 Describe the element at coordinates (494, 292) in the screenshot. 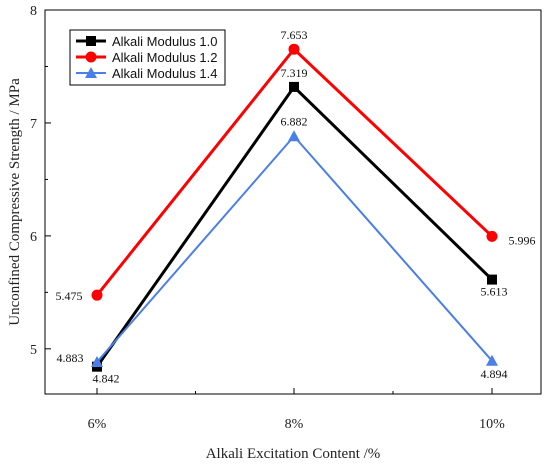

I see `data-label: 5.613` at that location.